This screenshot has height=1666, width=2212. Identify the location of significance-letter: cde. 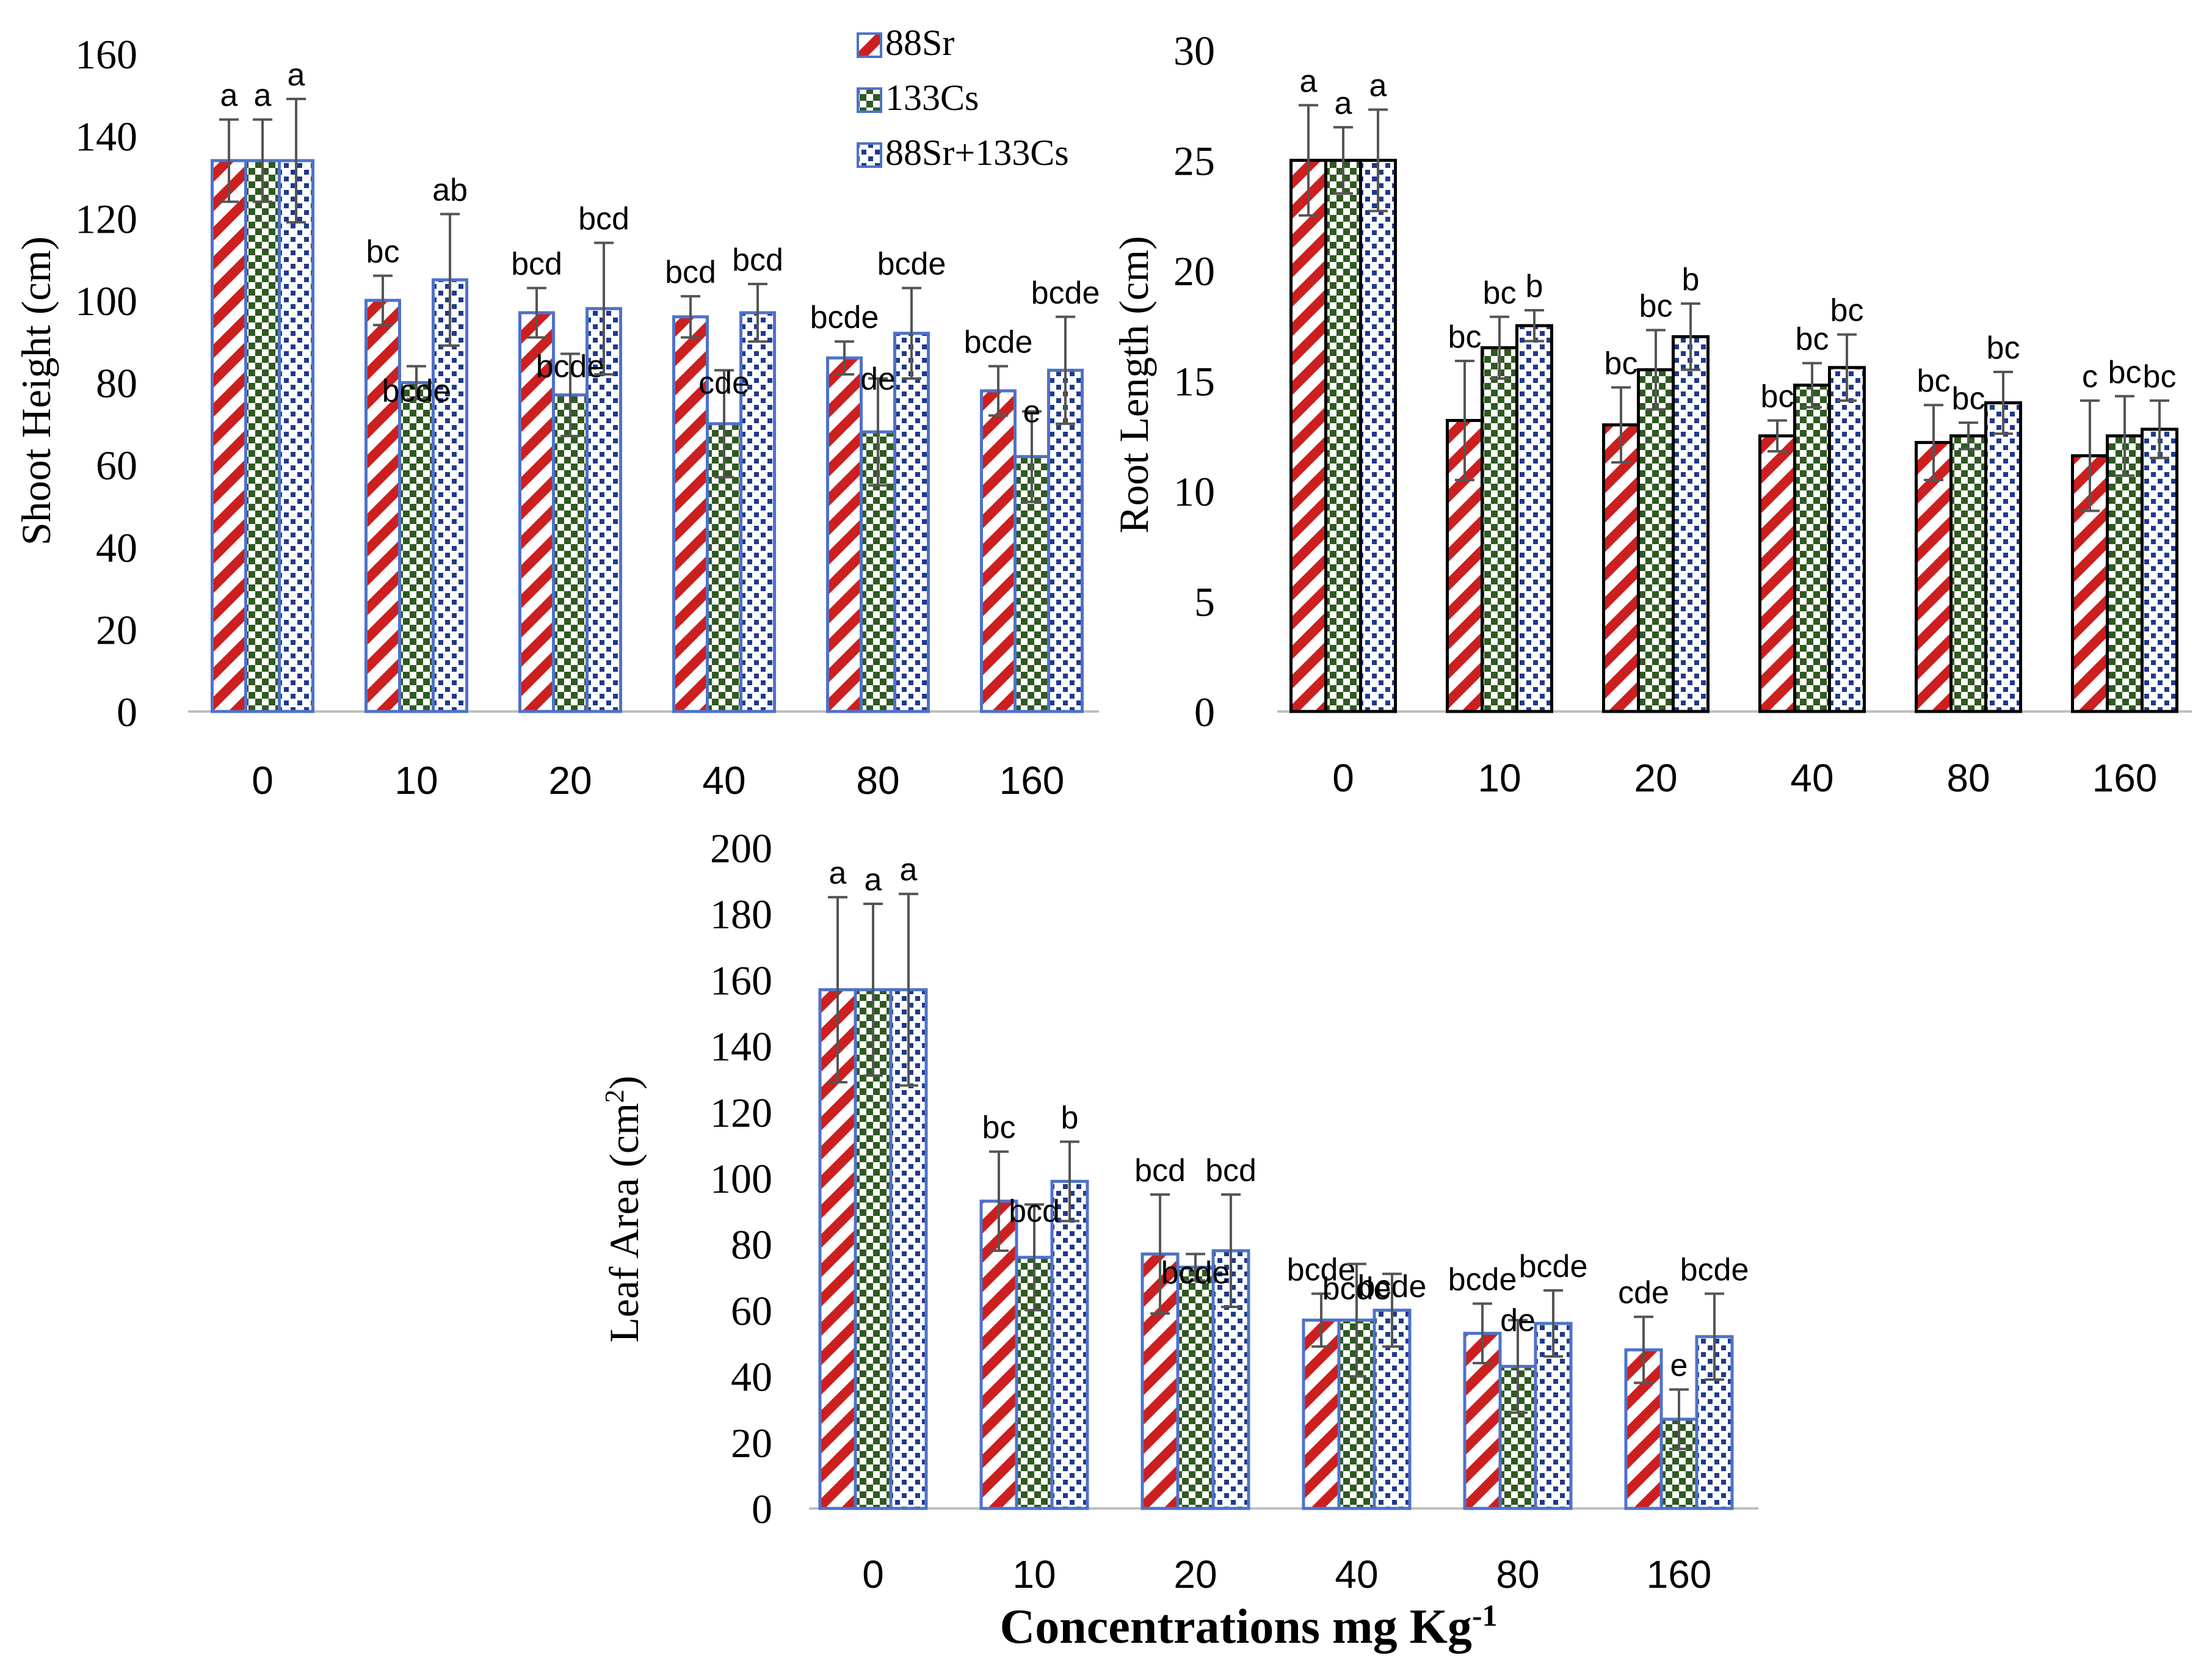
(1643, 1293).